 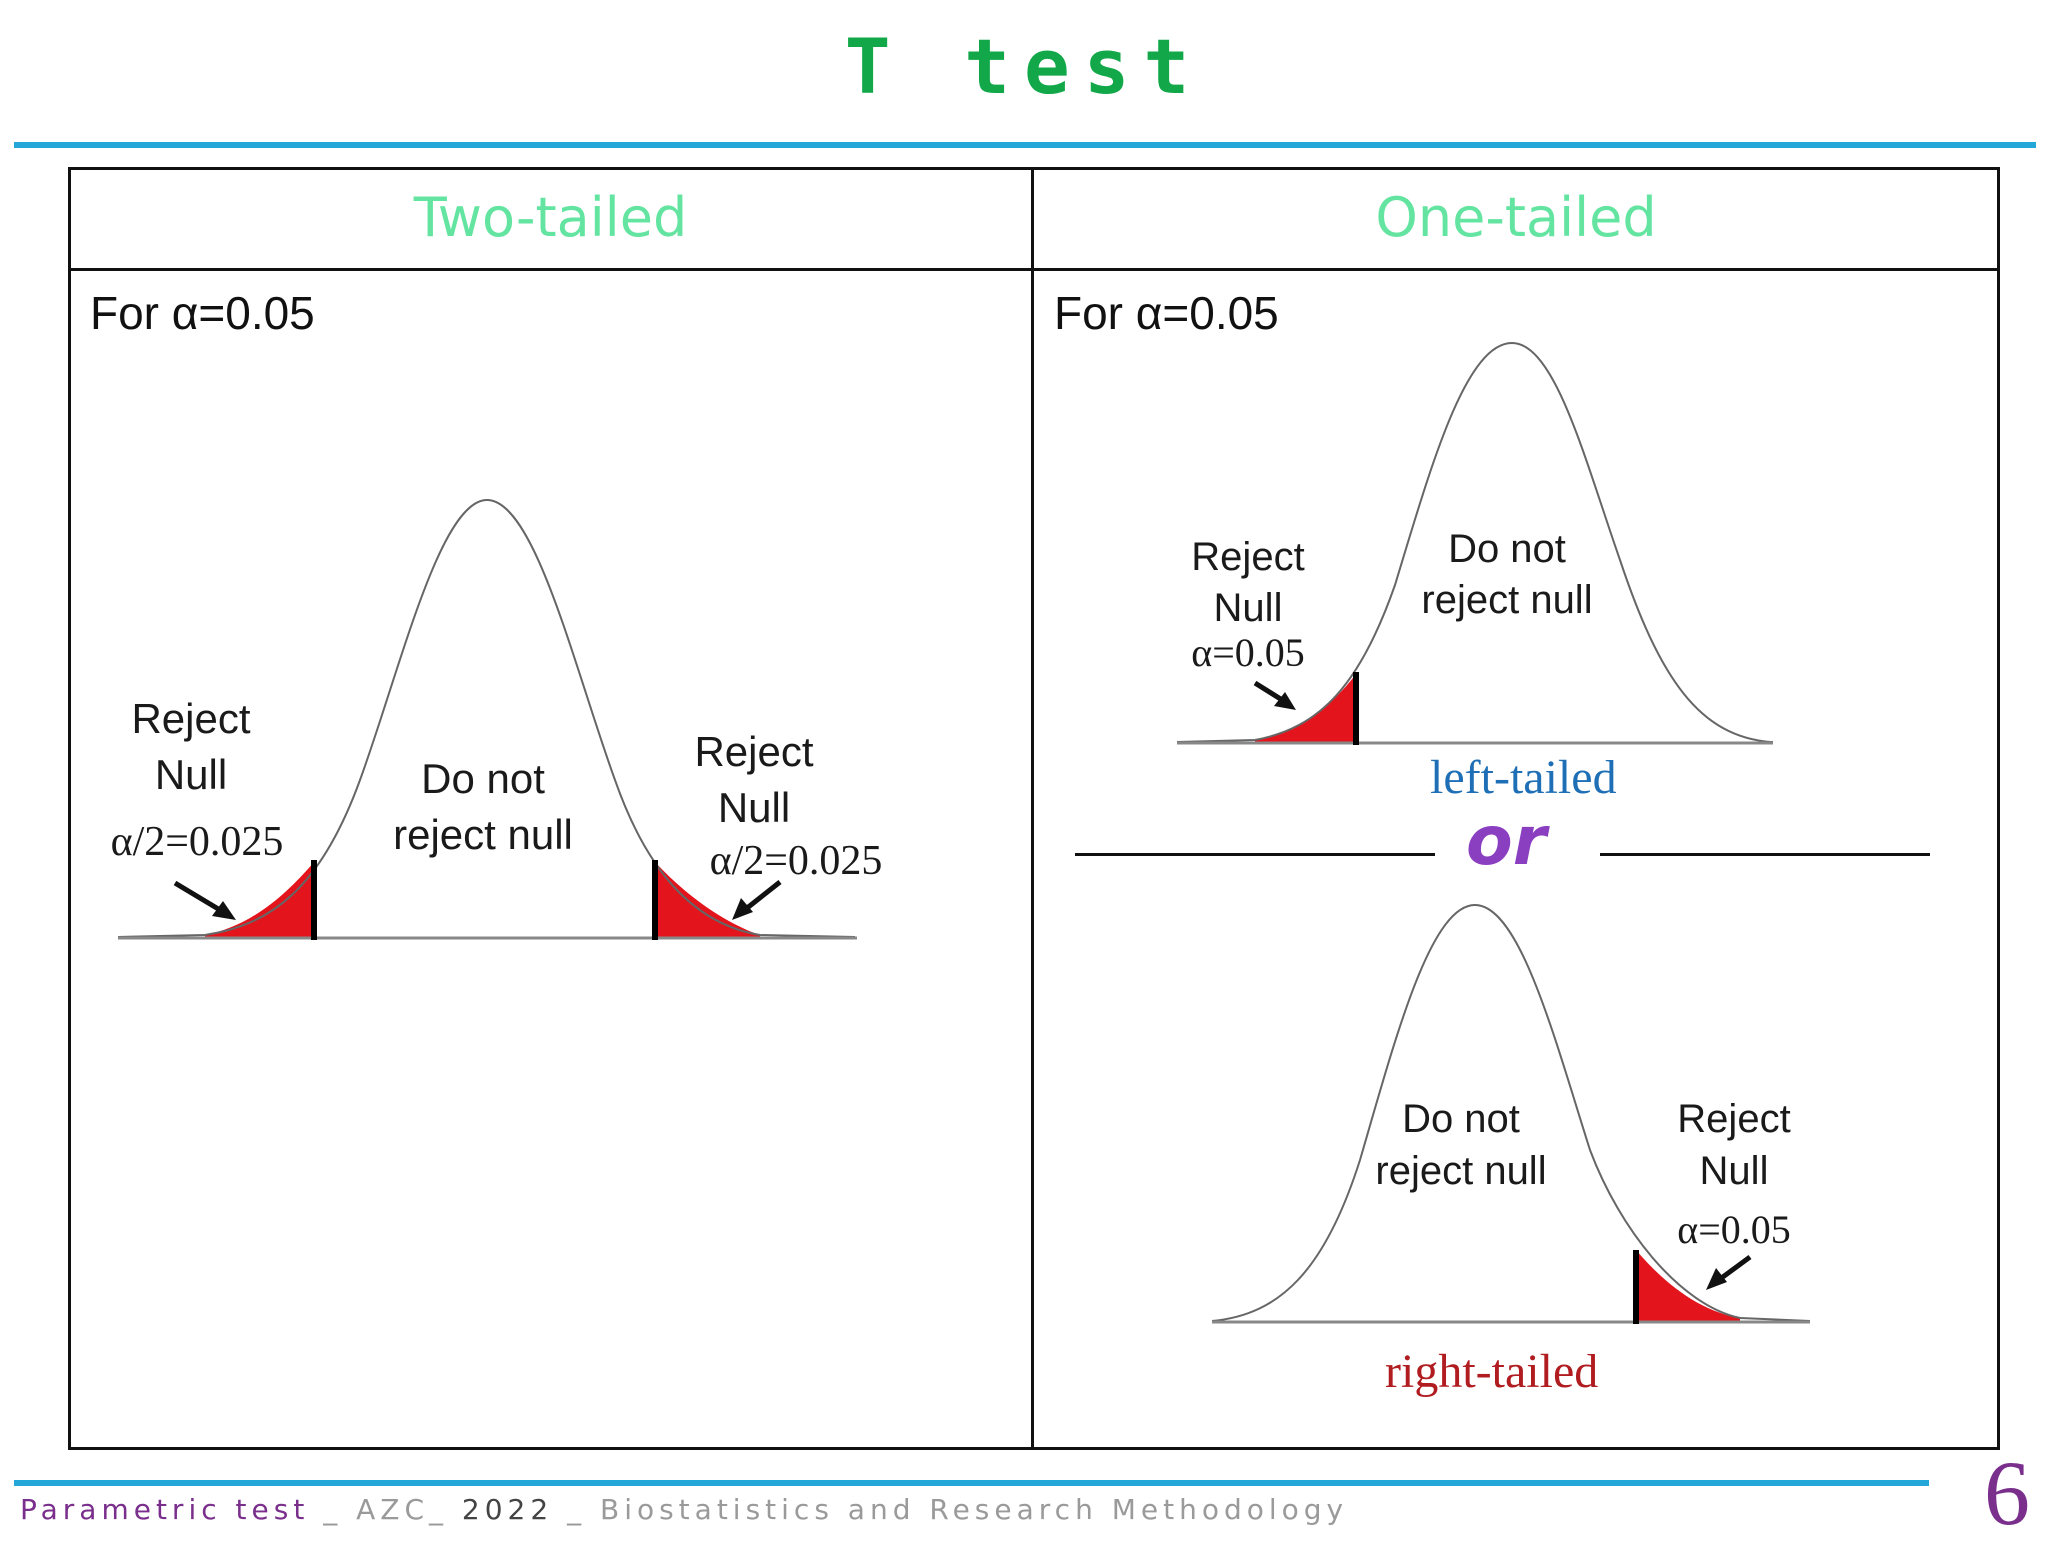 What do you see at coordinates (1024, 66) in the screenshot?
I see `slide-title: T test` at bounding box center [1024, 66].